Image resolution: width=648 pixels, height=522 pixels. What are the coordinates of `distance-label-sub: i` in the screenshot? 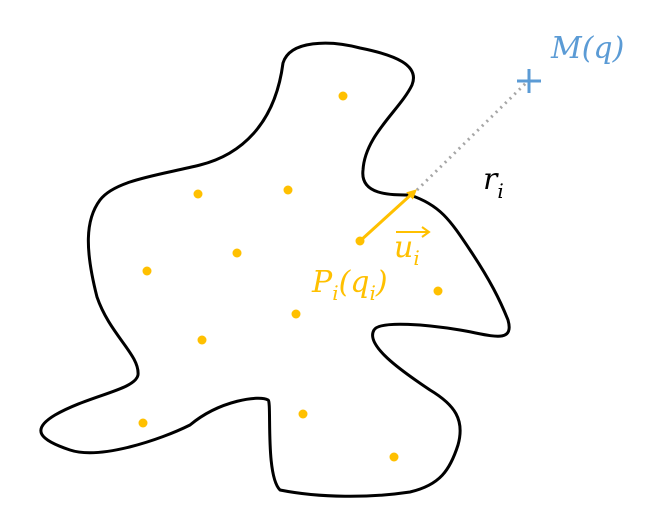 It's located at (500, 191).